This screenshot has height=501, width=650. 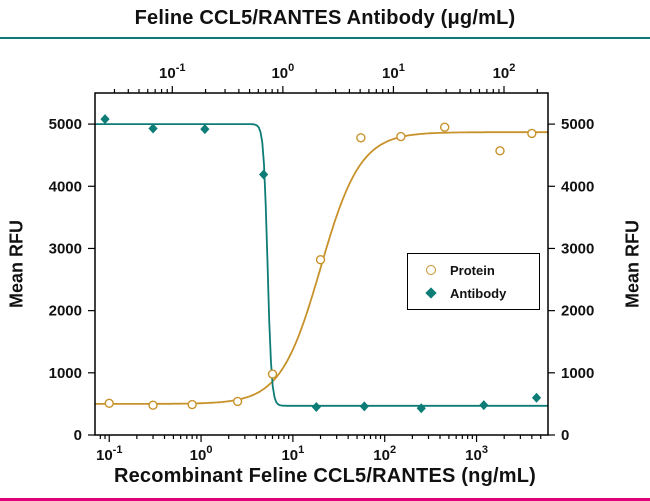 I want to click on legend-label-protein: Protein, so click(x=472, y=270).